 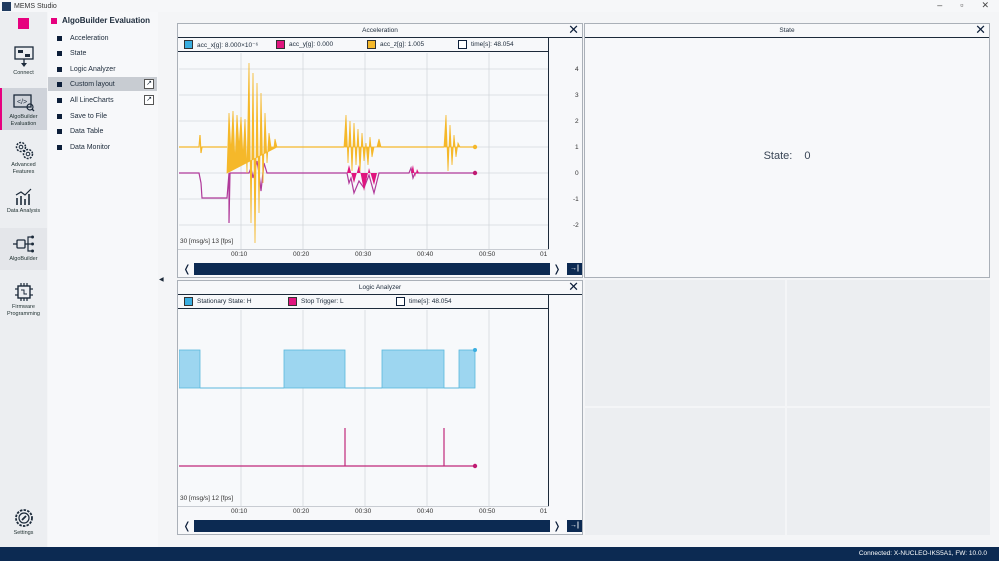 What do you see at coordinates (23, 292) in the screenshot?
I see `chip-icon` at bounding box center [23, 292].